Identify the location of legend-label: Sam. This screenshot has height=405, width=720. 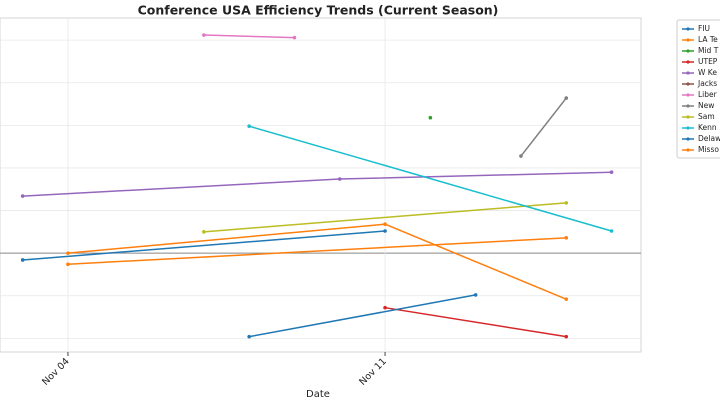
(706, 116).